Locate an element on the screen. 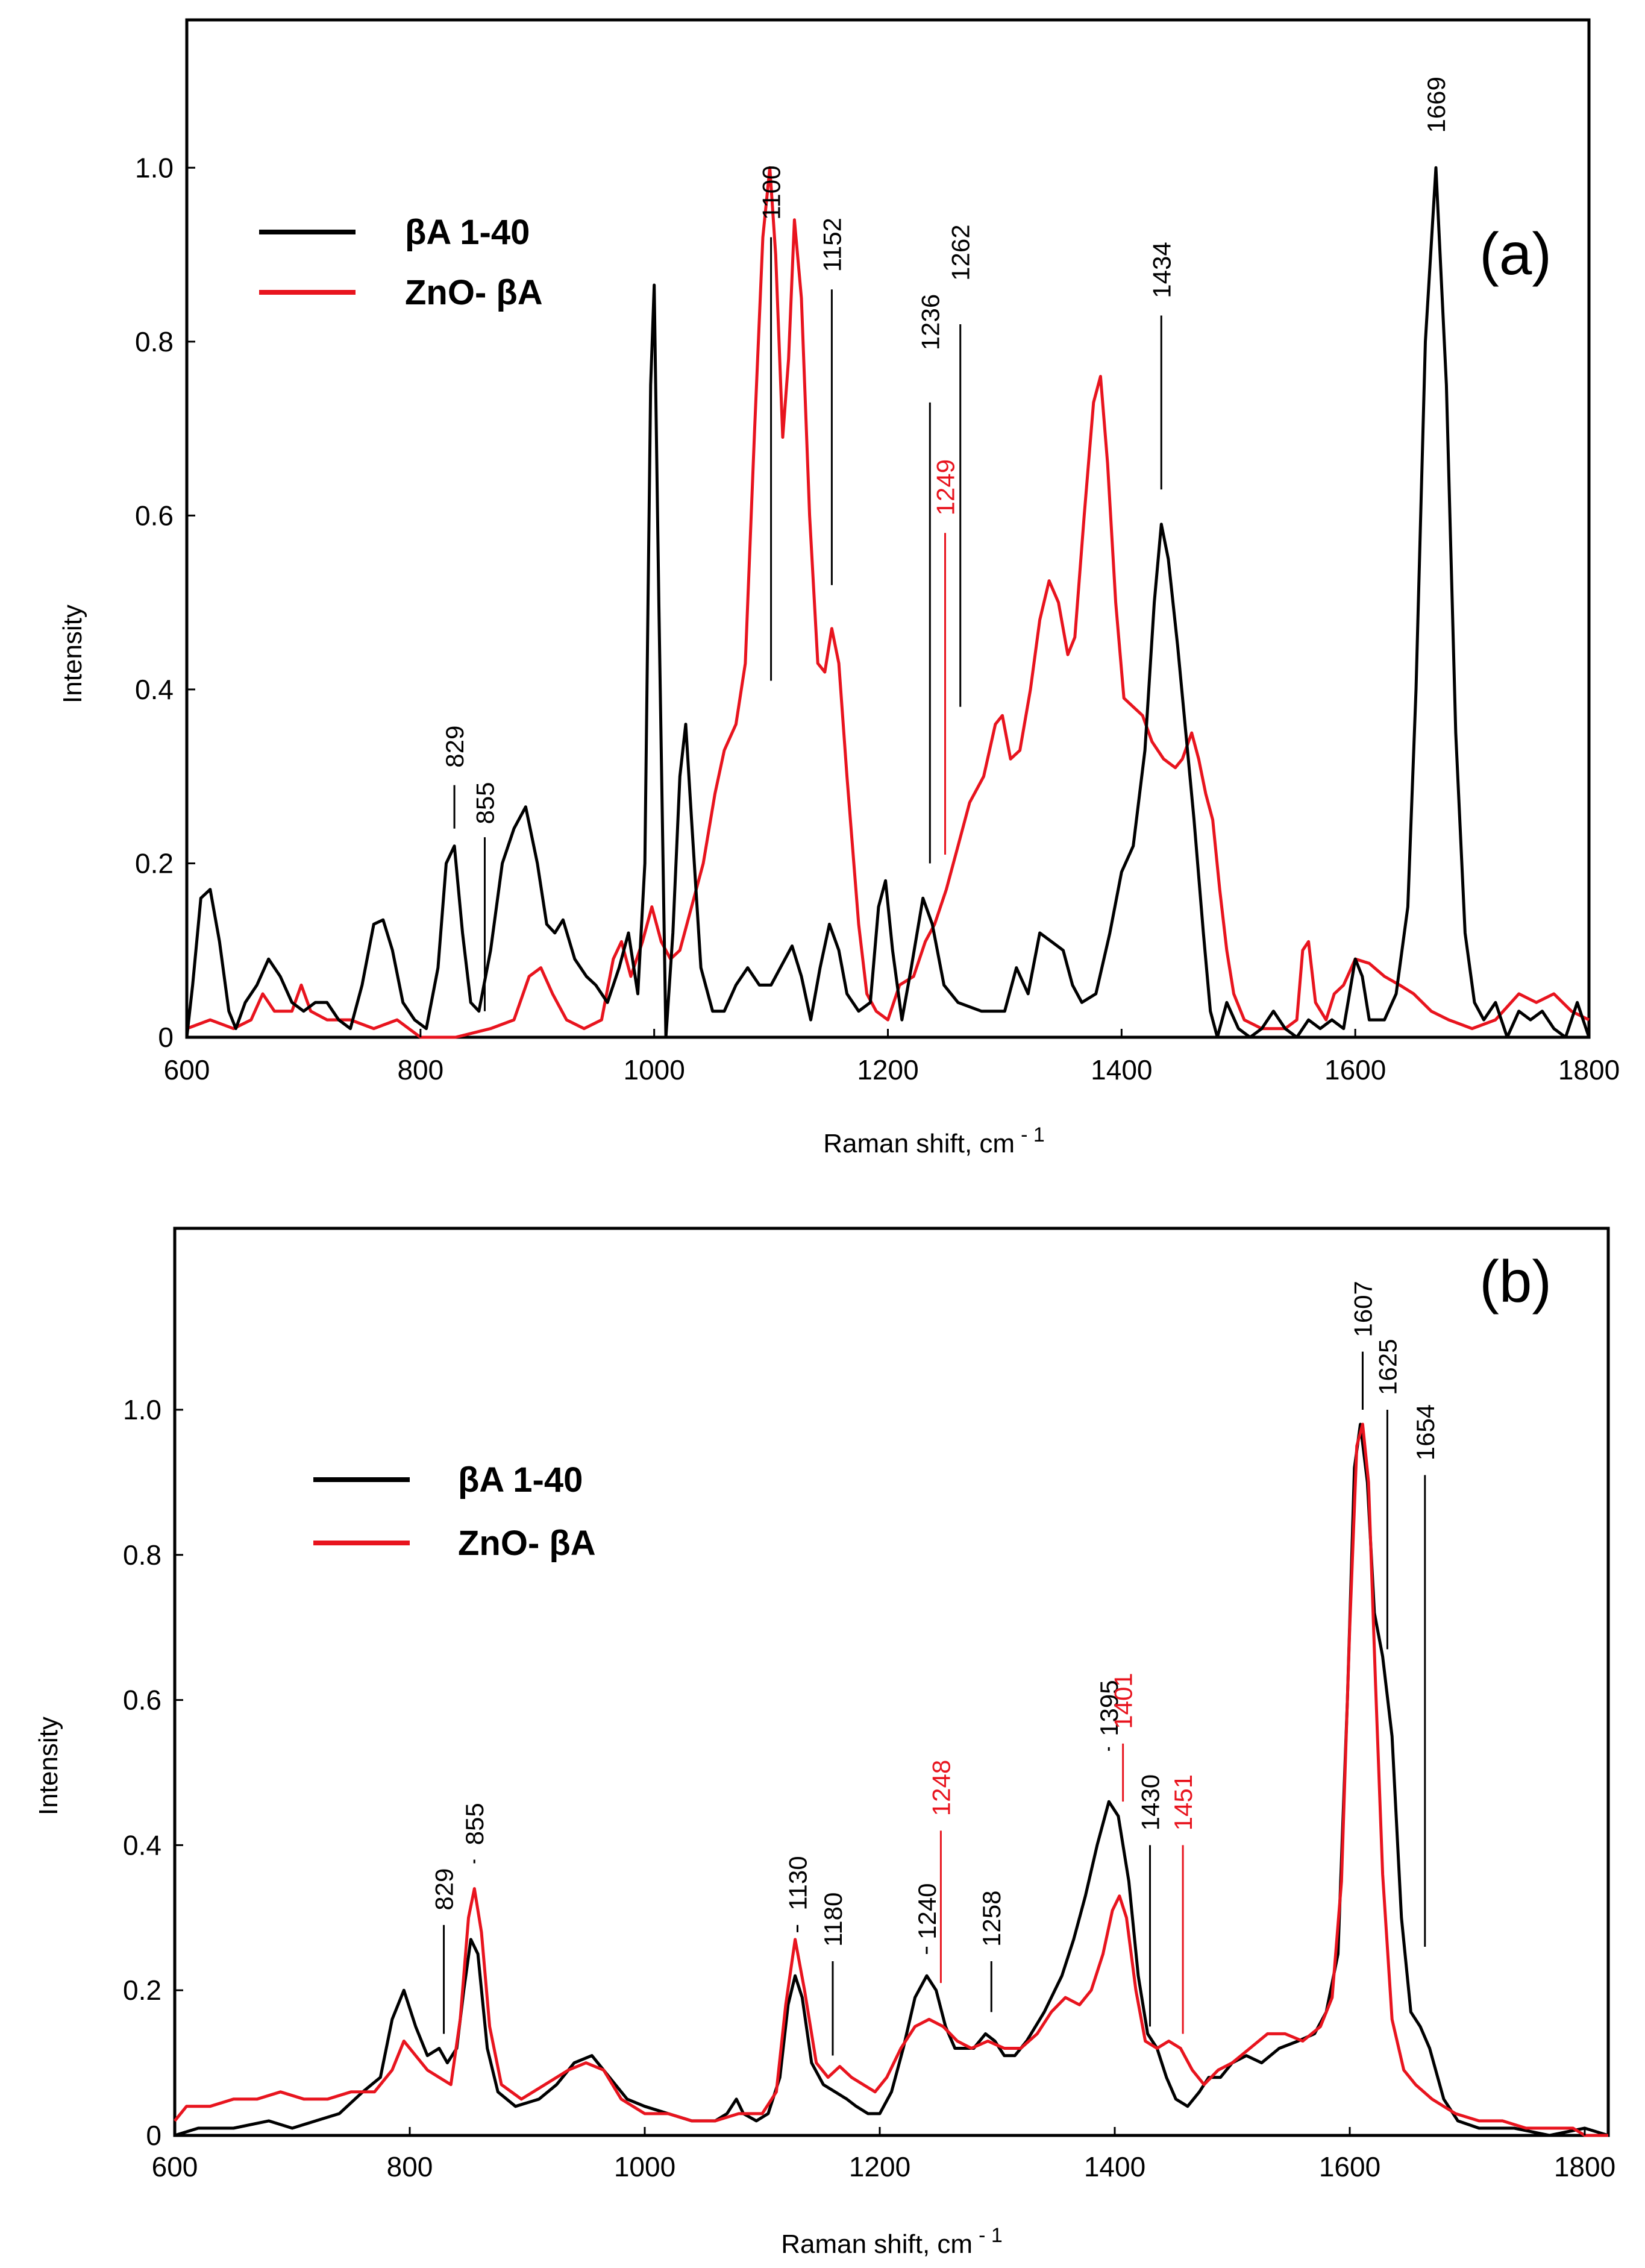  peak-label-1669: 1669 is located at coordinates (1436, 105).